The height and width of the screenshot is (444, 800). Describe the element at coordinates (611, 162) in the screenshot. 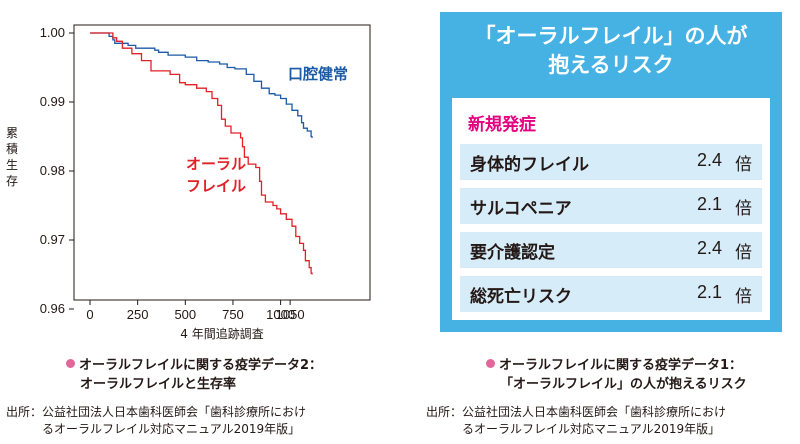

I see `risk-row: 身体的フレイル 2.4 倍` at that location.